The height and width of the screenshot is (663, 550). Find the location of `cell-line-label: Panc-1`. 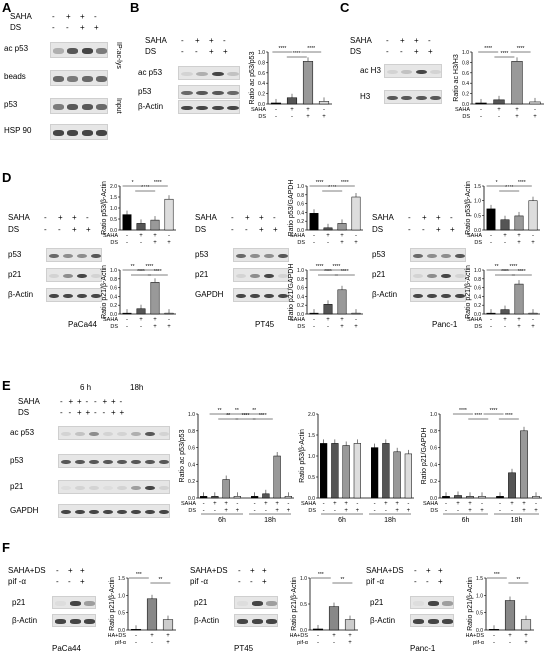

cell-line-label: Panc-1 is located at coordinates (445, 324).